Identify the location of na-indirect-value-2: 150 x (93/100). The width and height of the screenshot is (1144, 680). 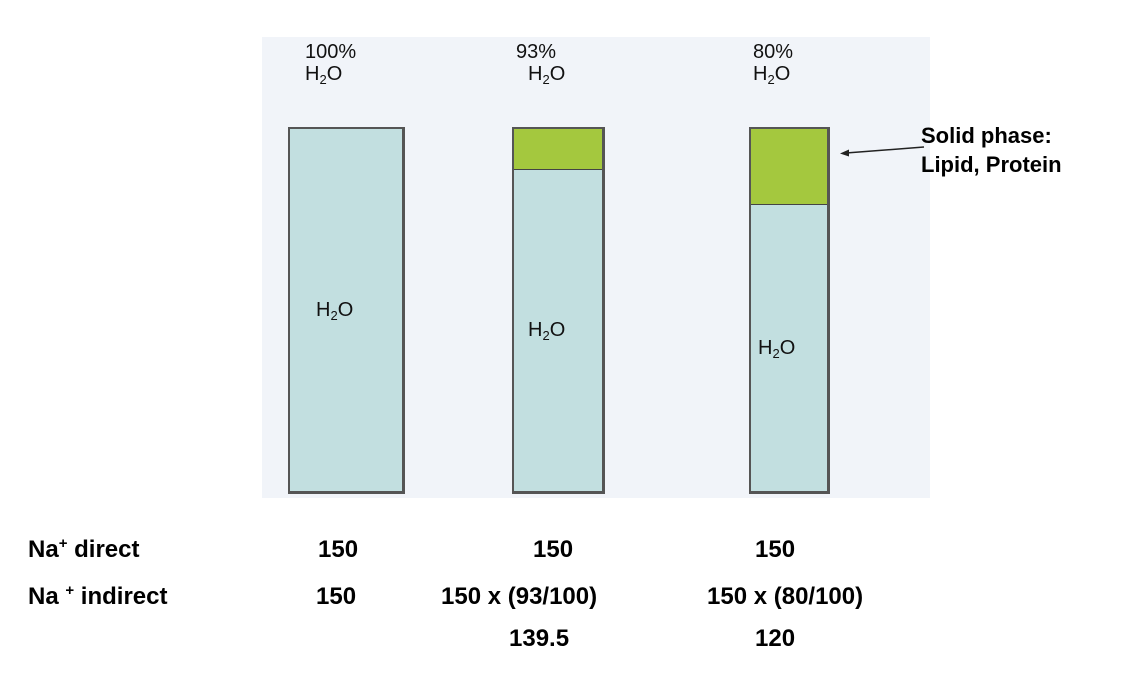
(519, 596).